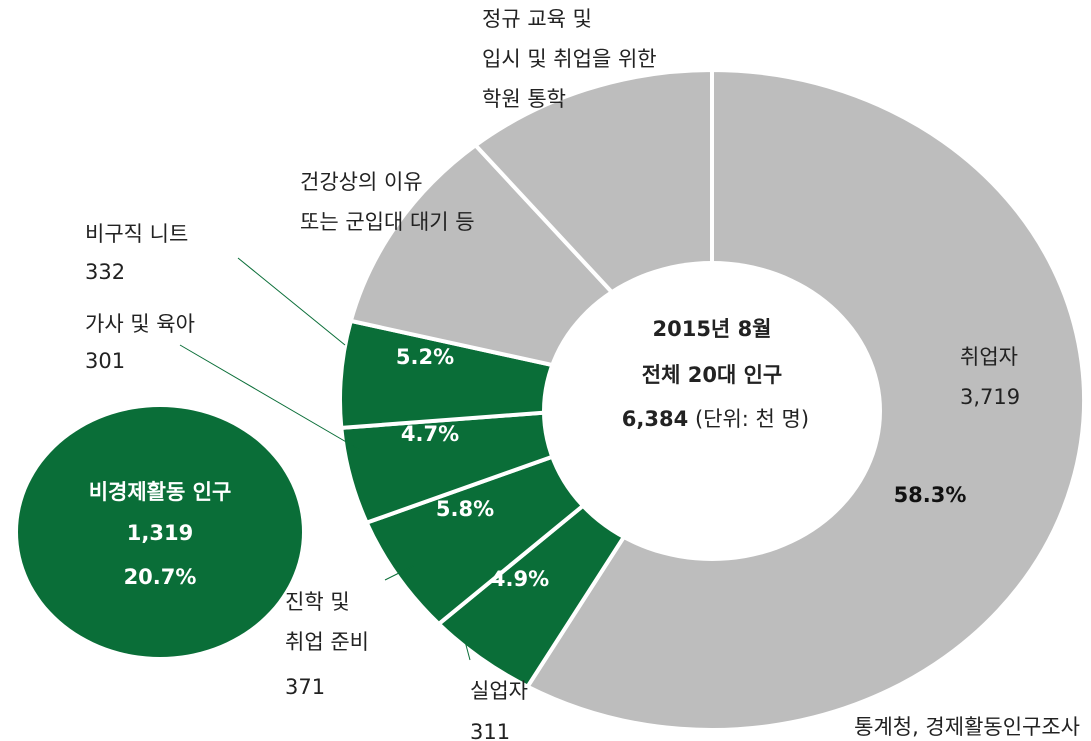 This screenshot has height=741, width=1091. What do you see at coordinates (140, 324) in the screenshot?
I see `category-label: 가사 및 육아` at bounding box center [140, 324].